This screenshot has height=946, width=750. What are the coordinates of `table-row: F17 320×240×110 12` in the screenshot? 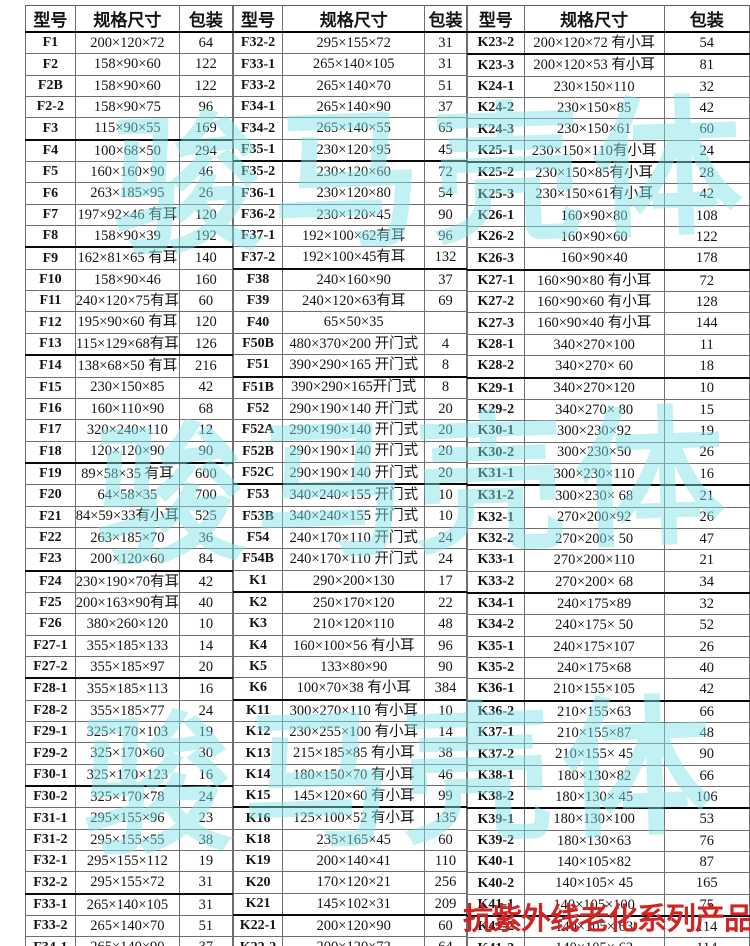 It's located at (129, 430).